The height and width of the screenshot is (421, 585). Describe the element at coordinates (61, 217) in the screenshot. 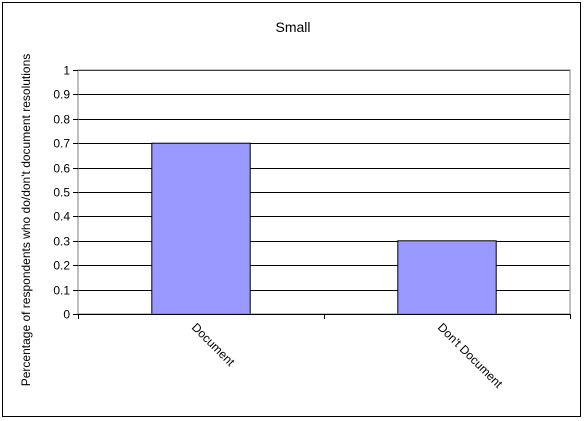

I see `y-tick-label: 0.4` at that location.